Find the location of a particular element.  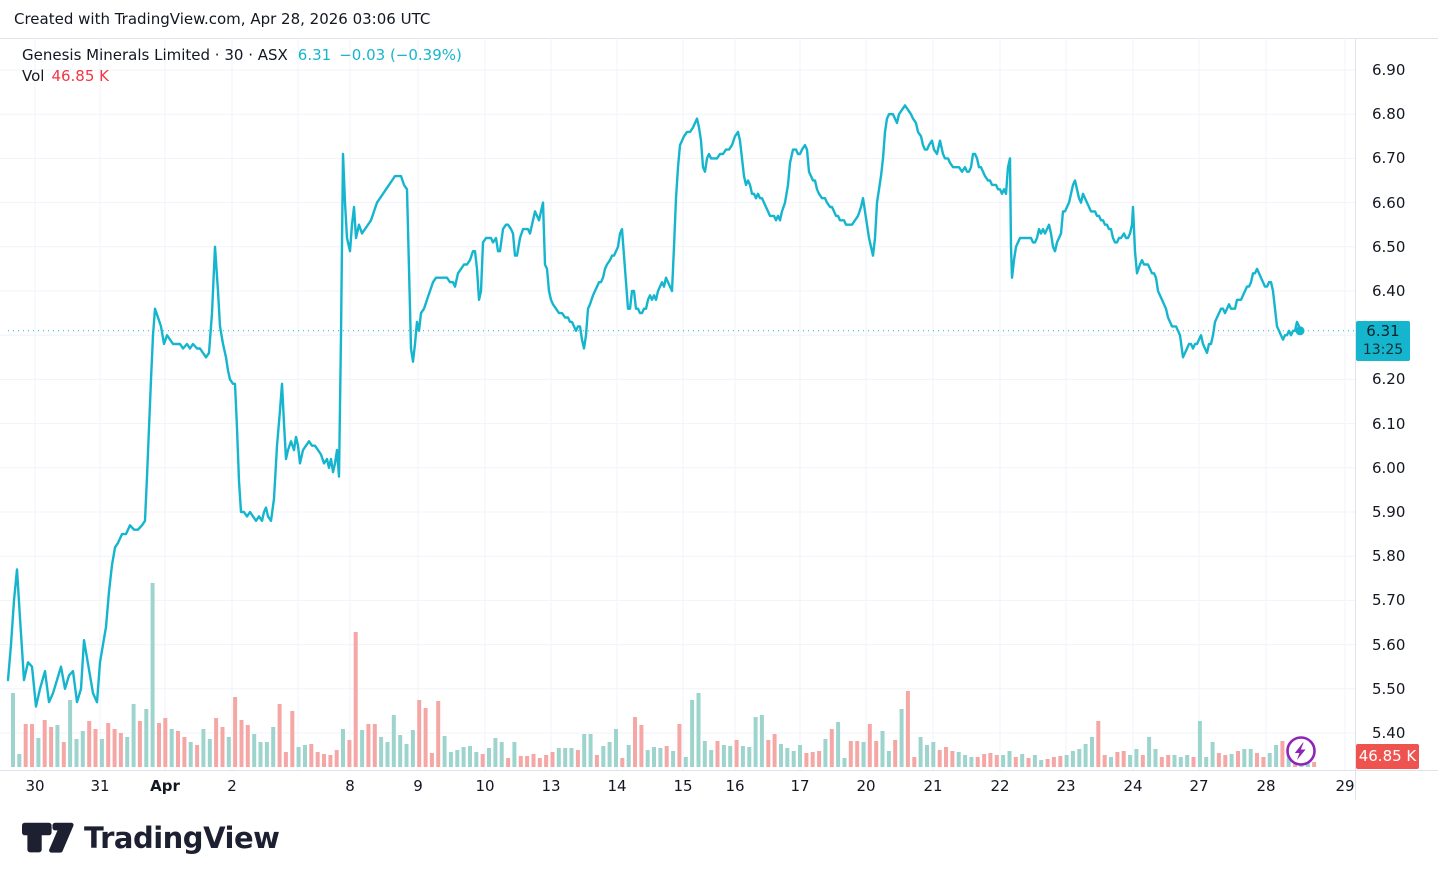

flash-button is located at coordinates (1301, 751).